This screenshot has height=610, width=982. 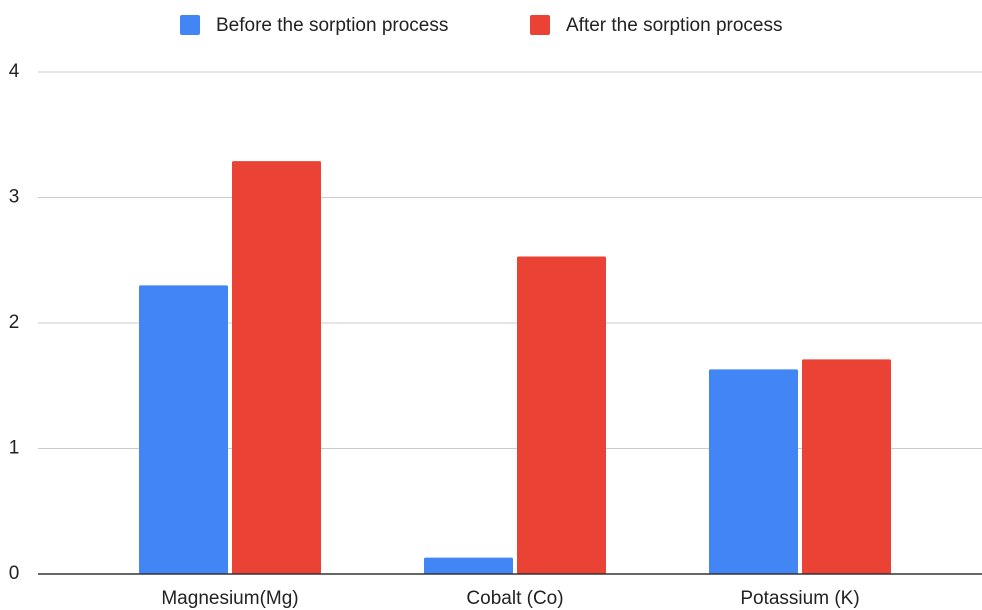 What do you see at coordinates (332, 25) in the screenshot?
I see `legend-label: Before the sorption process` at bounding box center [332, 25].